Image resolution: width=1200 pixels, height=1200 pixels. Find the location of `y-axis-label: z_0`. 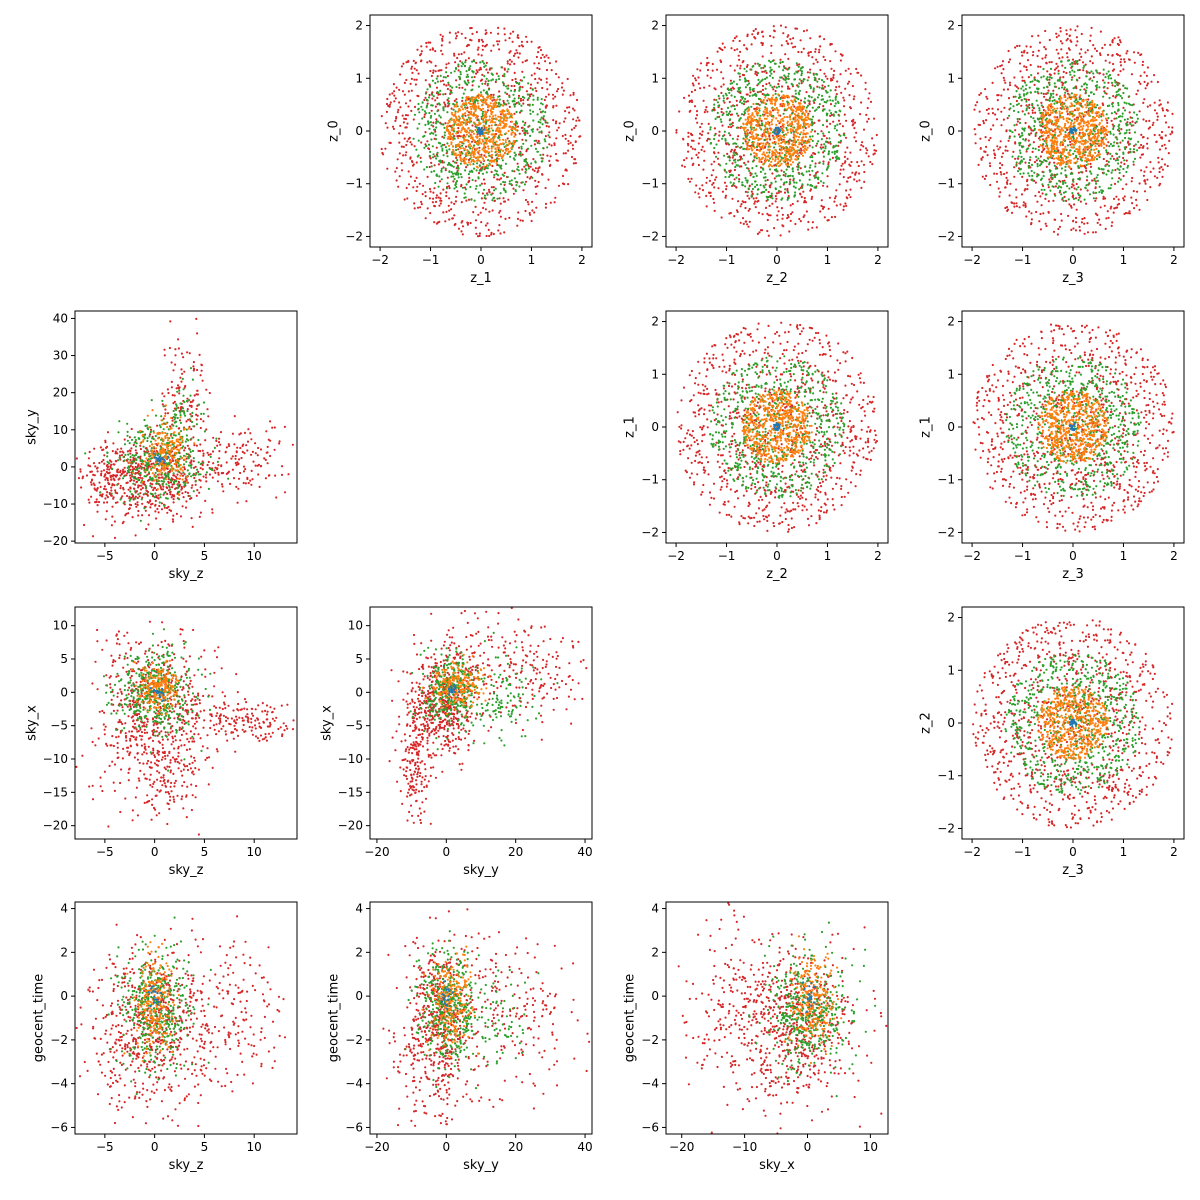

y-axis-label: z_0 is located at coordinates (334, 131).